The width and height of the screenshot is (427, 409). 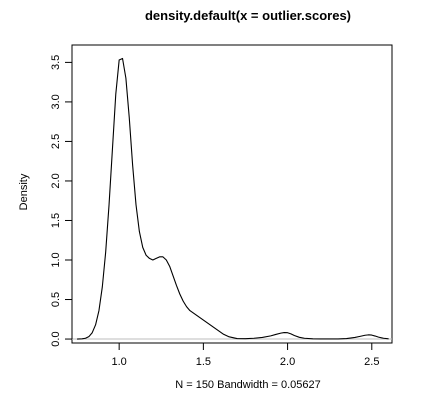 I want to click on y-tick-label: 2.0, so click(x=56, y=180).